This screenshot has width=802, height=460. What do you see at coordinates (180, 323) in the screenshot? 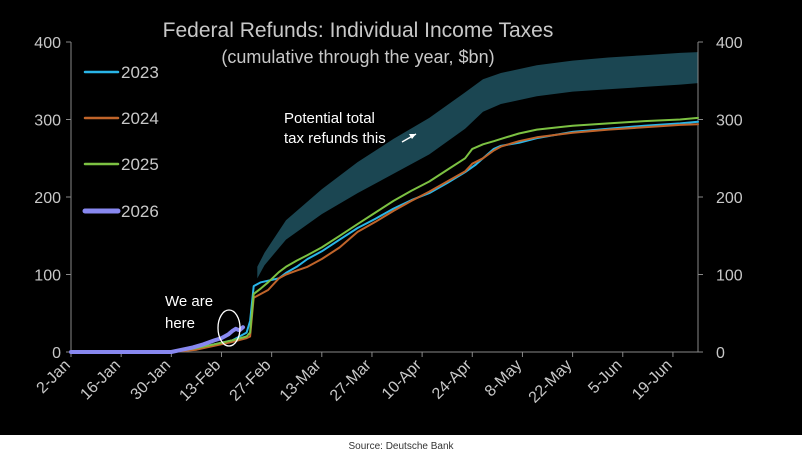
I see `annotation-here-text-line2: here` at bounding box center [180, 323].